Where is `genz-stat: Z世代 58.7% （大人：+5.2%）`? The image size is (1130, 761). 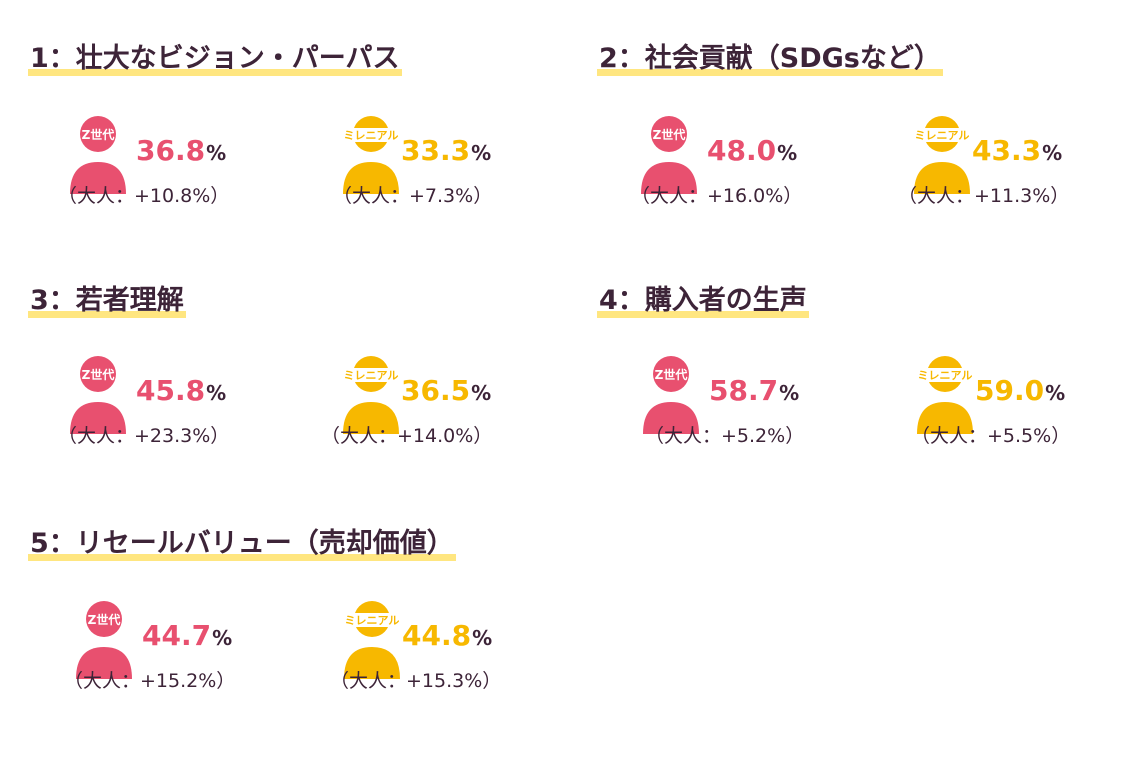 genz-stat: Z世代 58.7% （大人：+5.2%） is located at coordinates (749, 407).